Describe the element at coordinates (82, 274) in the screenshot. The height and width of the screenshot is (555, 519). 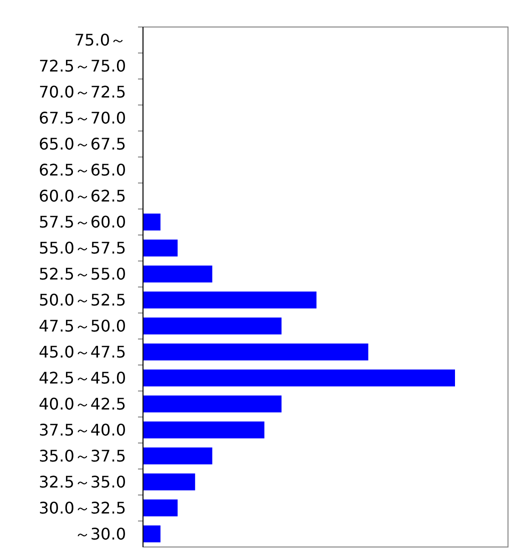
I see `y-tick-label: 52.5～55.0` at that location.